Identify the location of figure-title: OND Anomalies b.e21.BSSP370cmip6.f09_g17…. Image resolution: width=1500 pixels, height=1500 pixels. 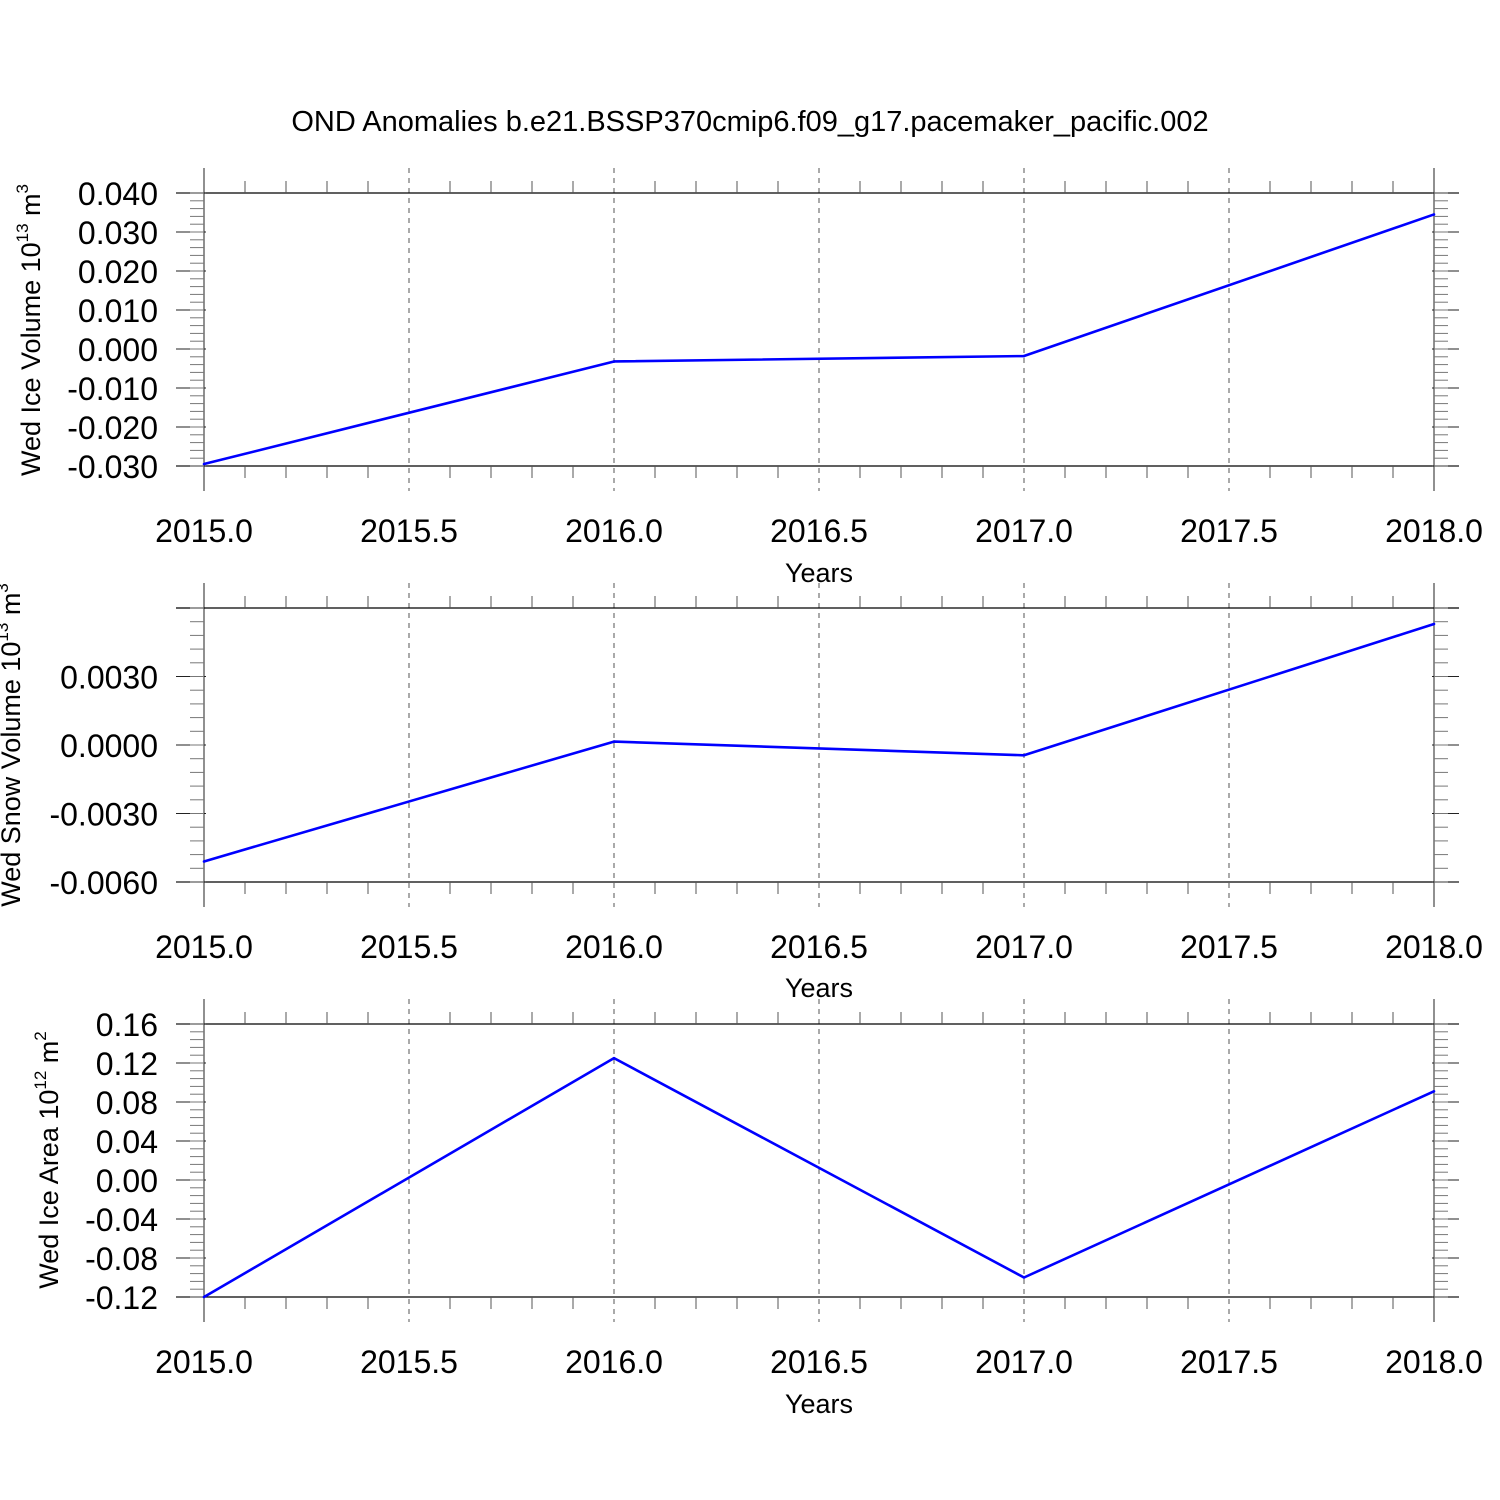
(749, 122).